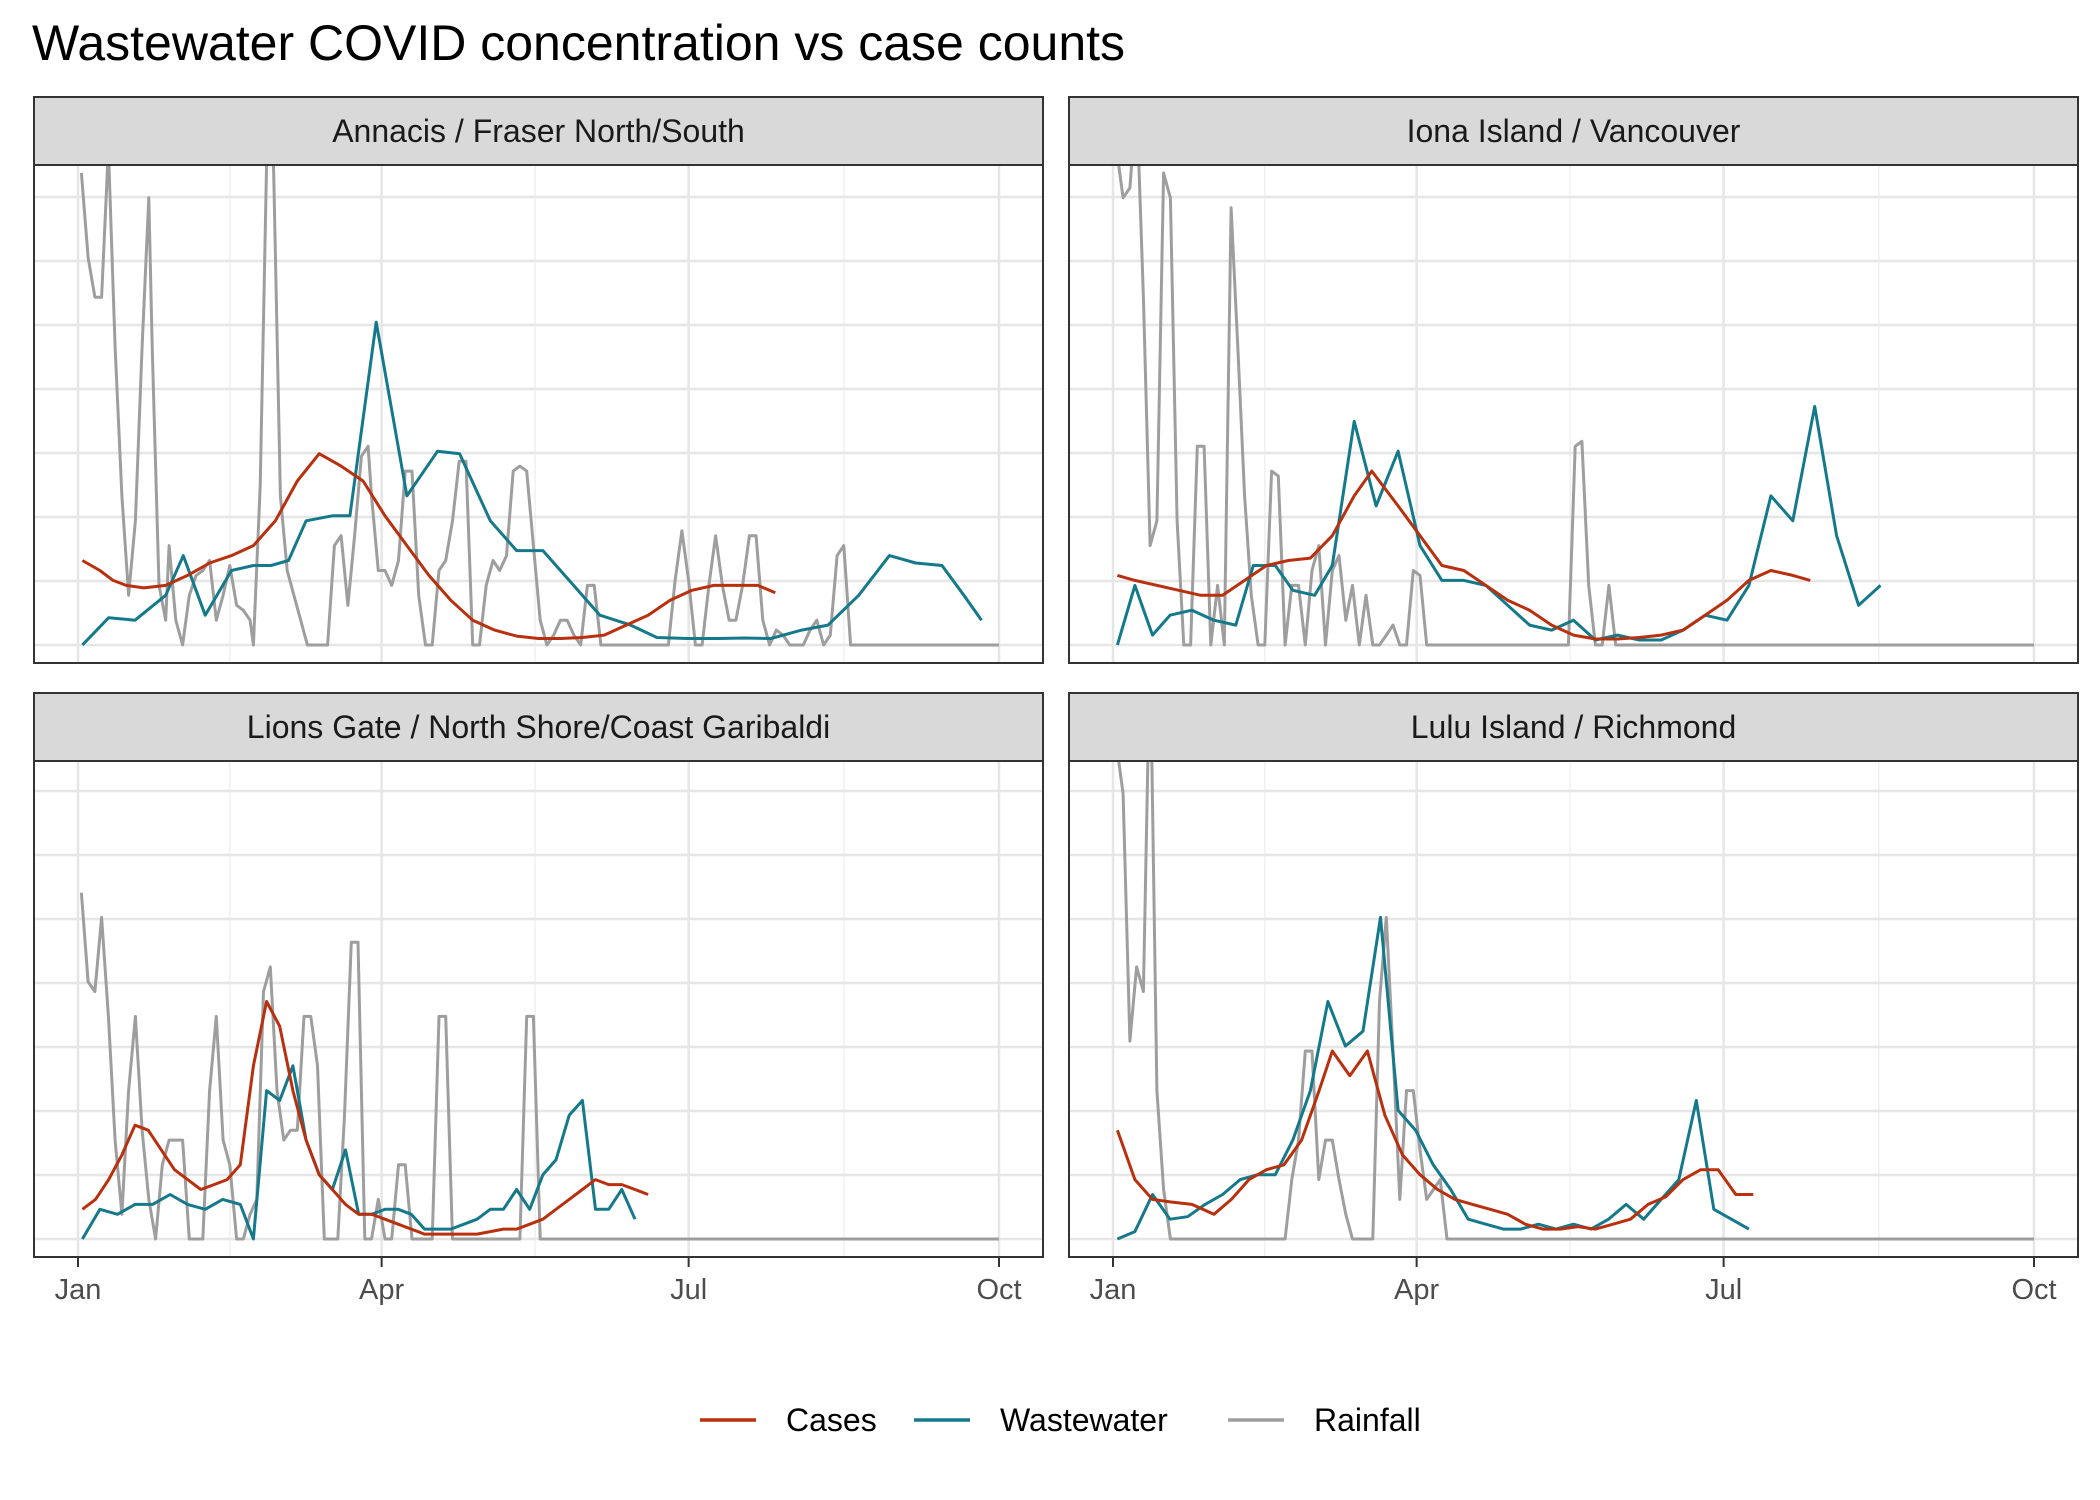 This screenshot has width=2100, height=1500. What do you see at coordinates (1084, 1420) in the screenshot?
I see `legend-label: Wastewater` at bounding box center [1084, 1420].